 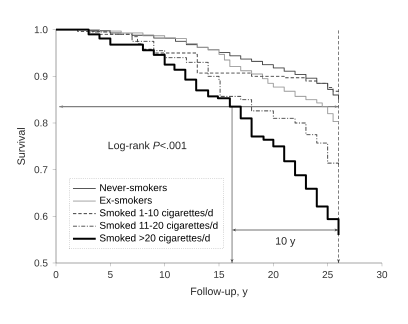 I want to click on y-tick-label: 0.5, so click(x=41, y=263).